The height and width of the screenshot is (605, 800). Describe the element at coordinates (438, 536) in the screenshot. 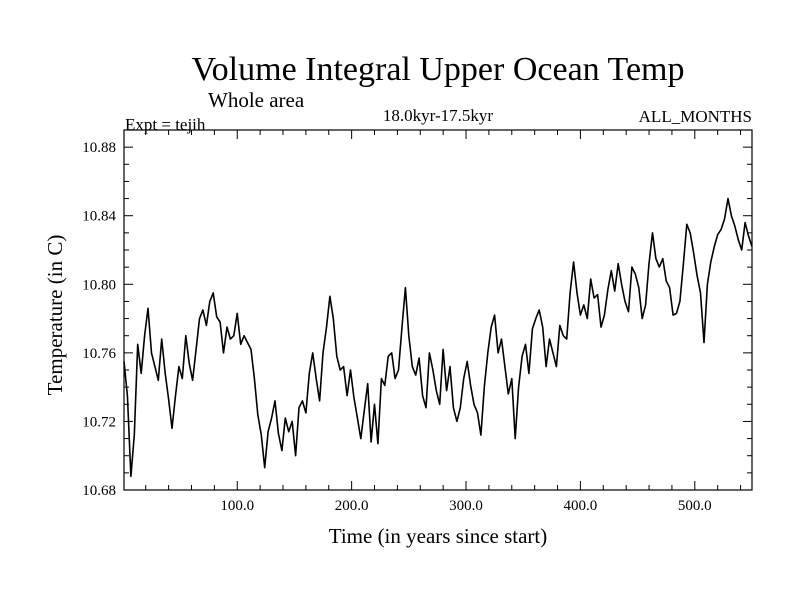

I see `x-axis-label: Time (in years since start)` at that location.